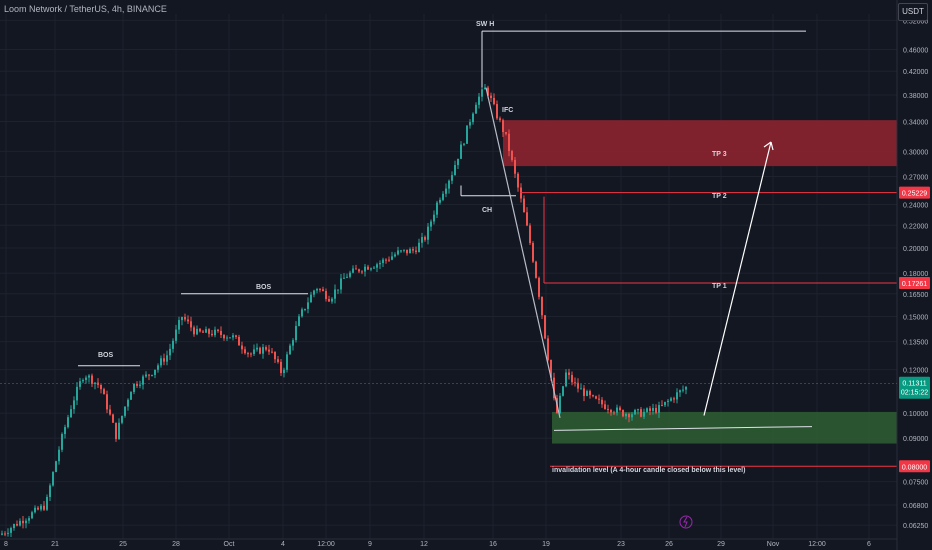 The width and height of the screenshot is (932, 550). What do you see at coordinates (915, 206) in the screenshot?
I see `y-tick-label: 0.24000` at bounding box center [915, 206].